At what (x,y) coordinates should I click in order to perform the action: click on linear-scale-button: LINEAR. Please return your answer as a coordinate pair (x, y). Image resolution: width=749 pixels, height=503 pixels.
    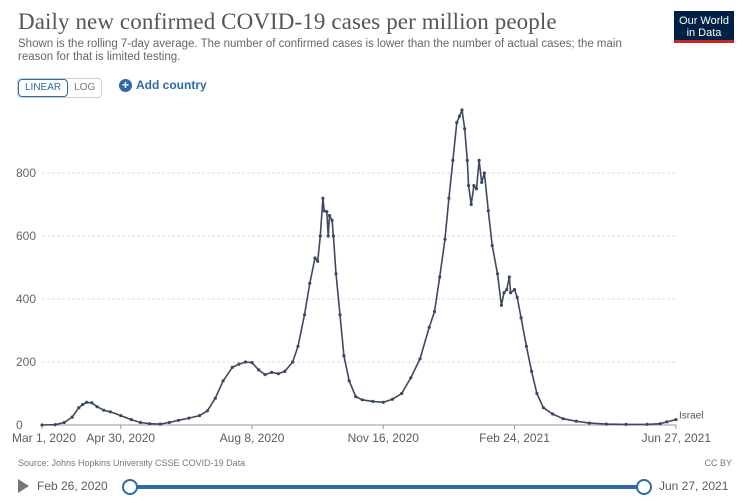
    Looking at the image, I should click on (43, 88).